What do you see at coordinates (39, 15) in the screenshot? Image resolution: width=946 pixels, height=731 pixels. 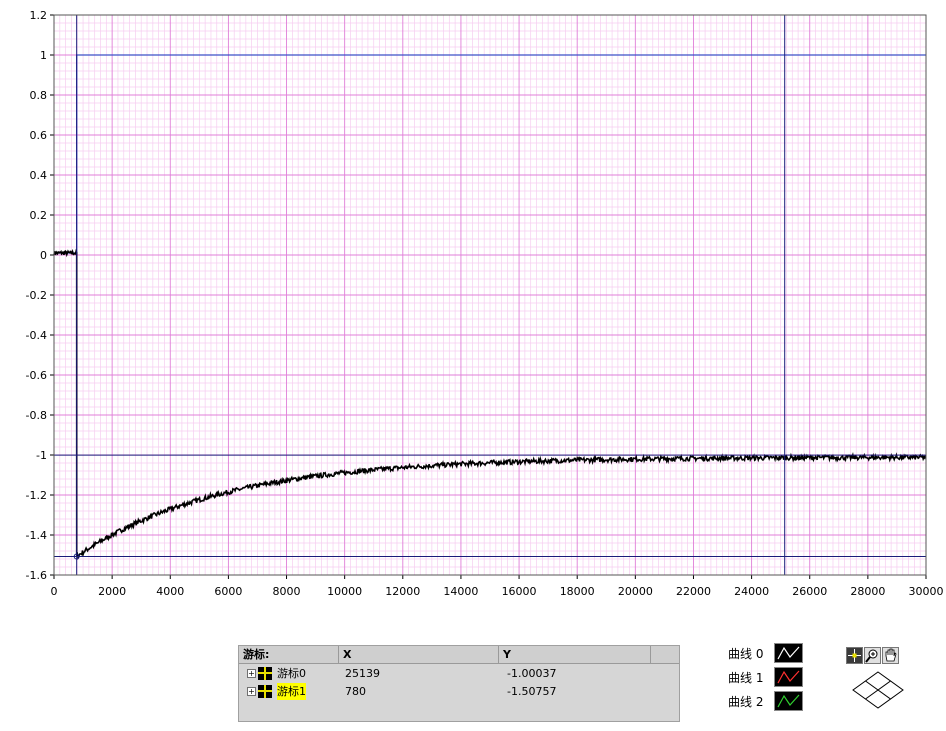 I see `y-tick-label: 1.2` at bounding box center [39, 15].